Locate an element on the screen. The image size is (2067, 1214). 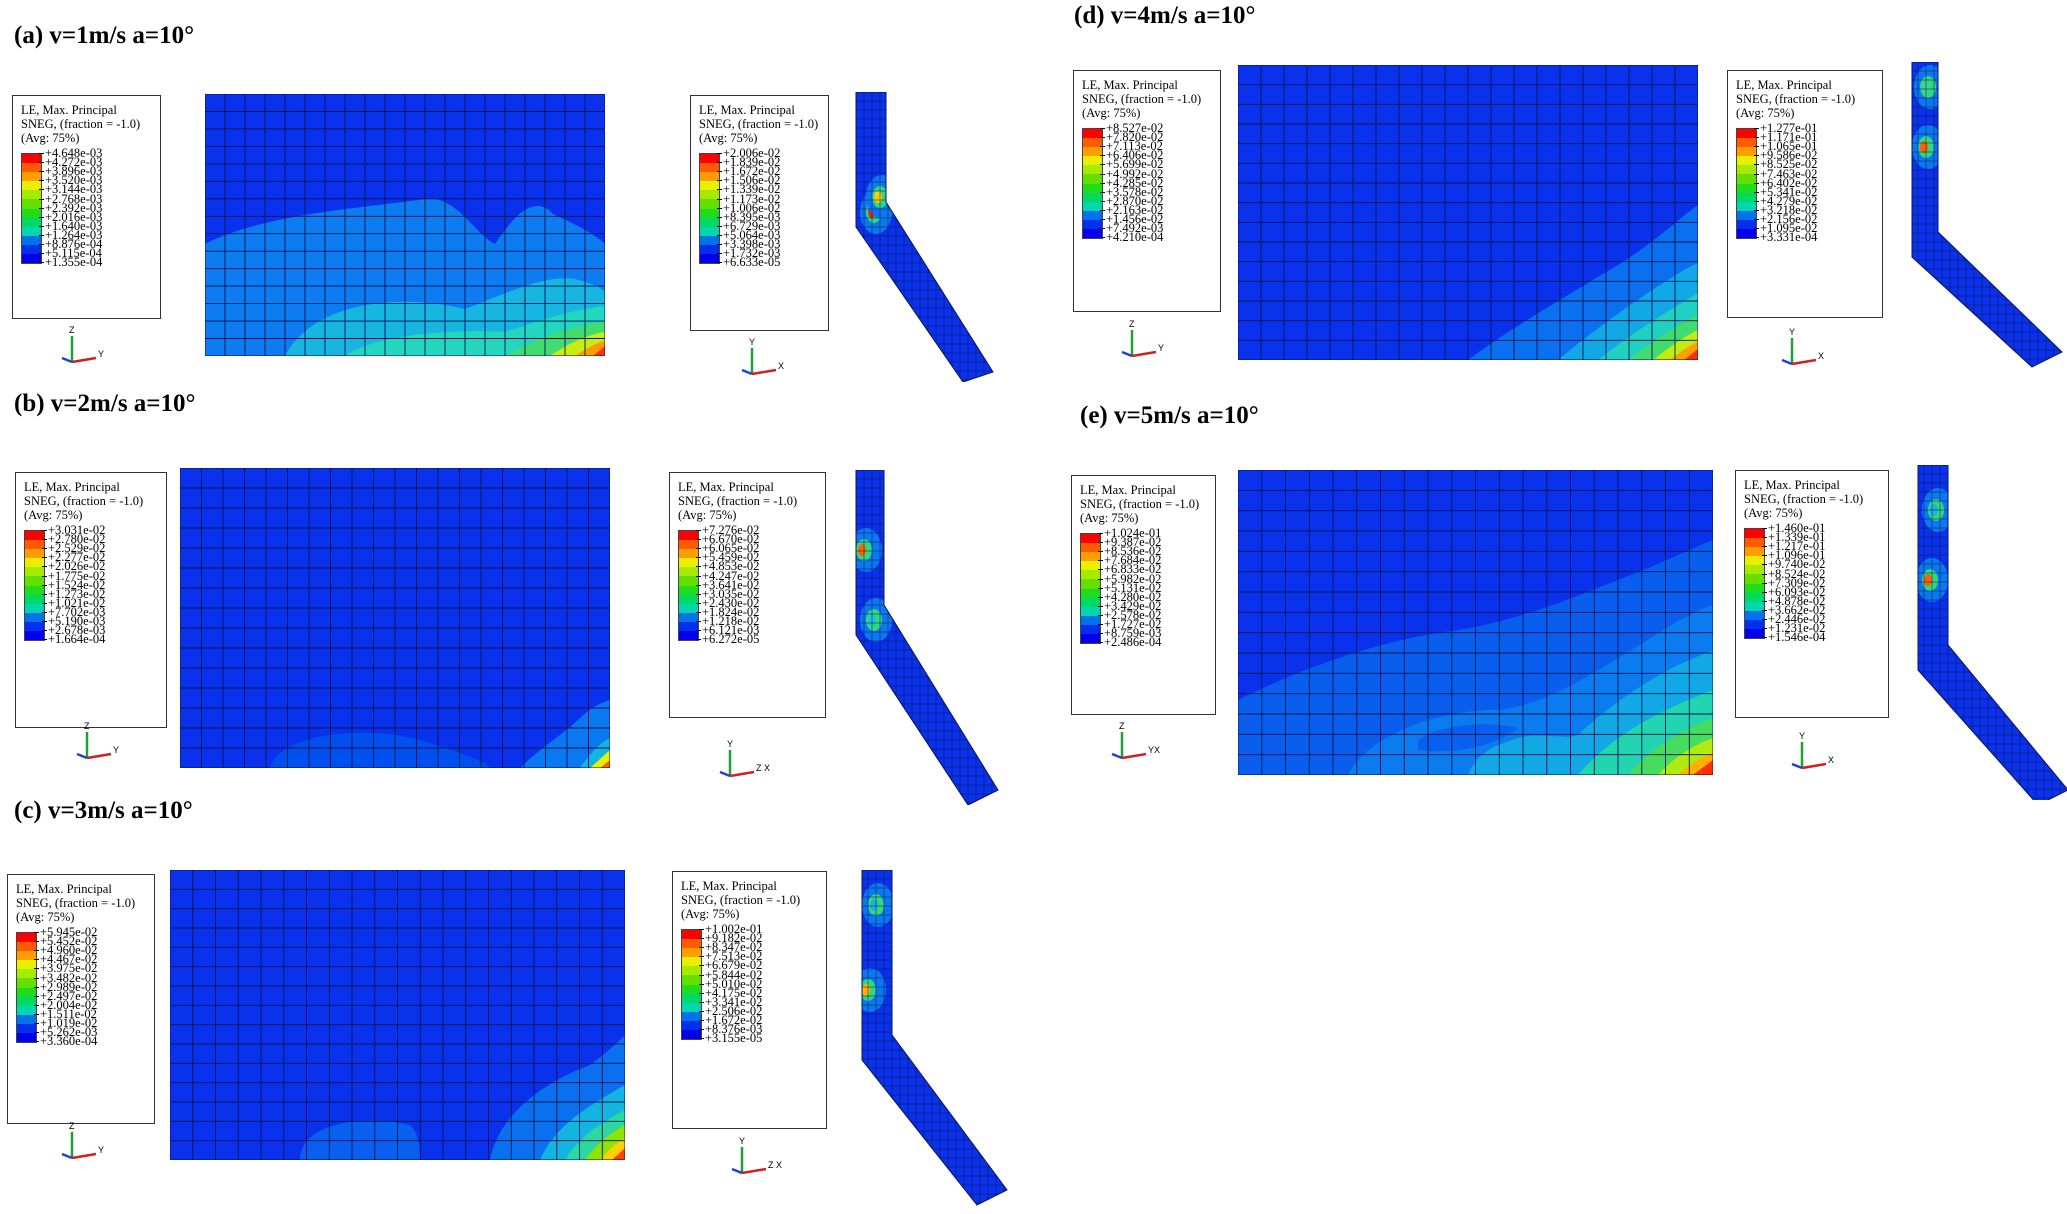
legend-value-label: +1.096e-01 is located at coordinates (1793, 555).